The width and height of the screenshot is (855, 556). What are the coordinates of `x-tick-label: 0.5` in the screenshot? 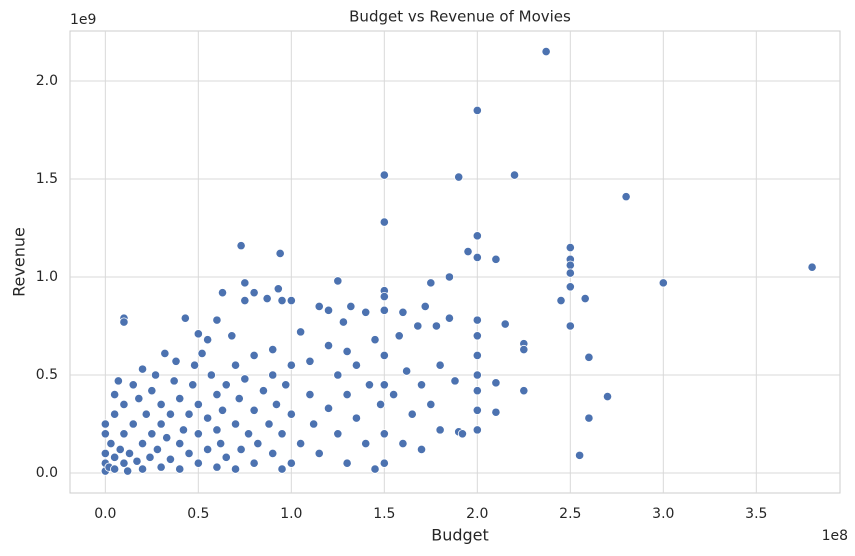 It's located at (198, 514).